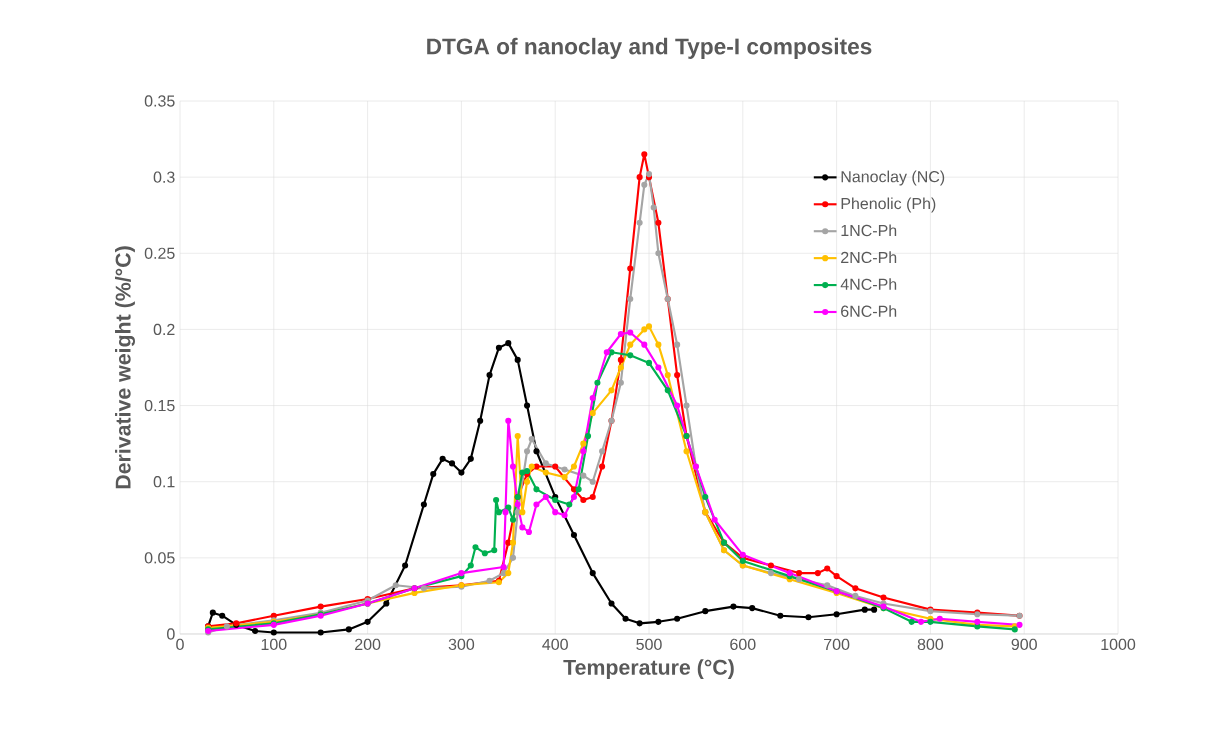 The height and width of the screenshot is (733, 1213). What do you see at coordinates (930, 644) in the screenshot?
I see `x-tick-label: 800` at bounding box center [930, 644].